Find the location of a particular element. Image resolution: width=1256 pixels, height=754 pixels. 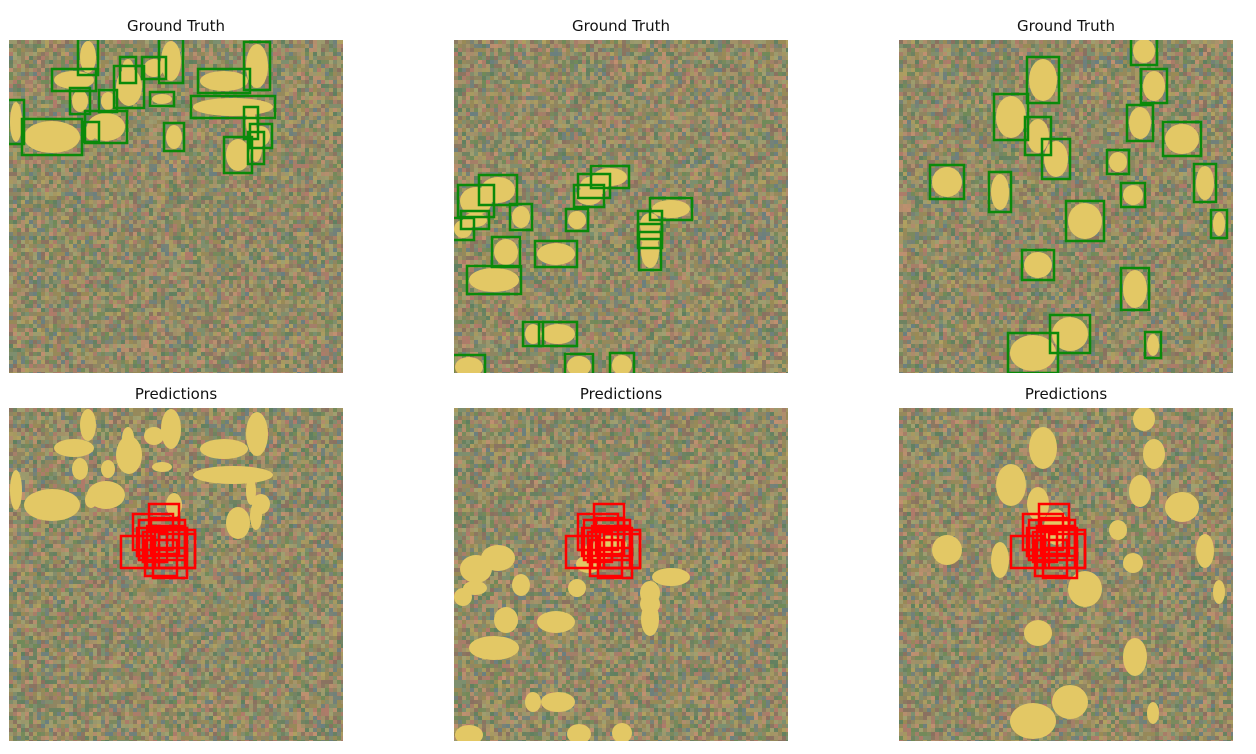

panel-title: Predictions is located at coordinates (176, 394).